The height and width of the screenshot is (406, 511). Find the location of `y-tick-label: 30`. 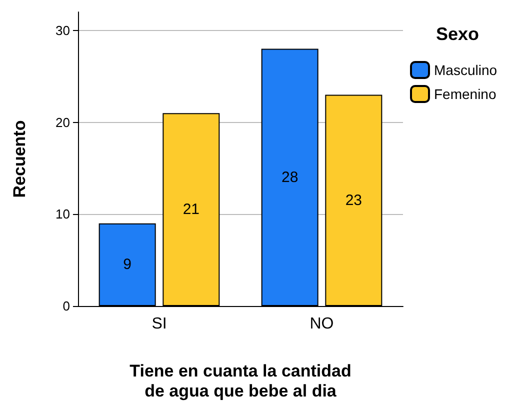

y-tick-label: 30 is located at coordinates (63, 30).